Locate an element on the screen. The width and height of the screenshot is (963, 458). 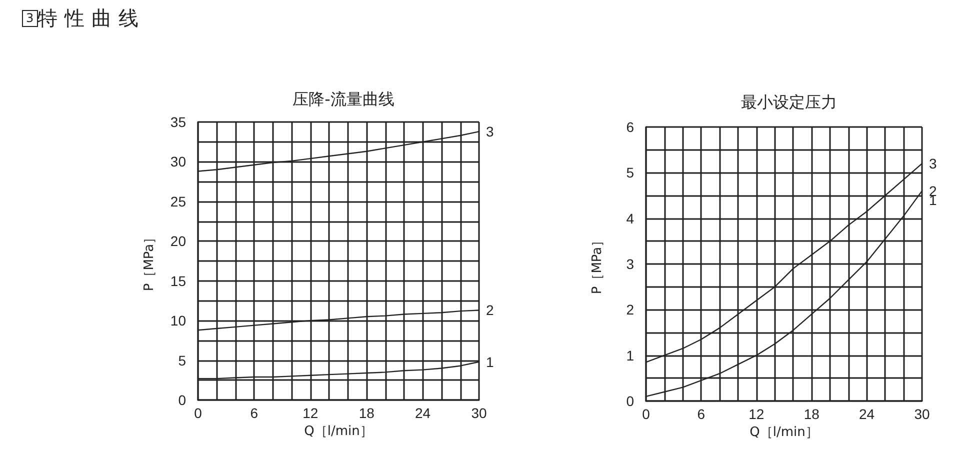
y-tick-label: 30 is located at coordinates (178, 162).